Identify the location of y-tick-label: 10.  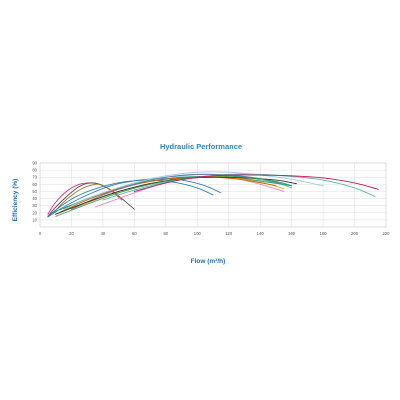
(34, 219).